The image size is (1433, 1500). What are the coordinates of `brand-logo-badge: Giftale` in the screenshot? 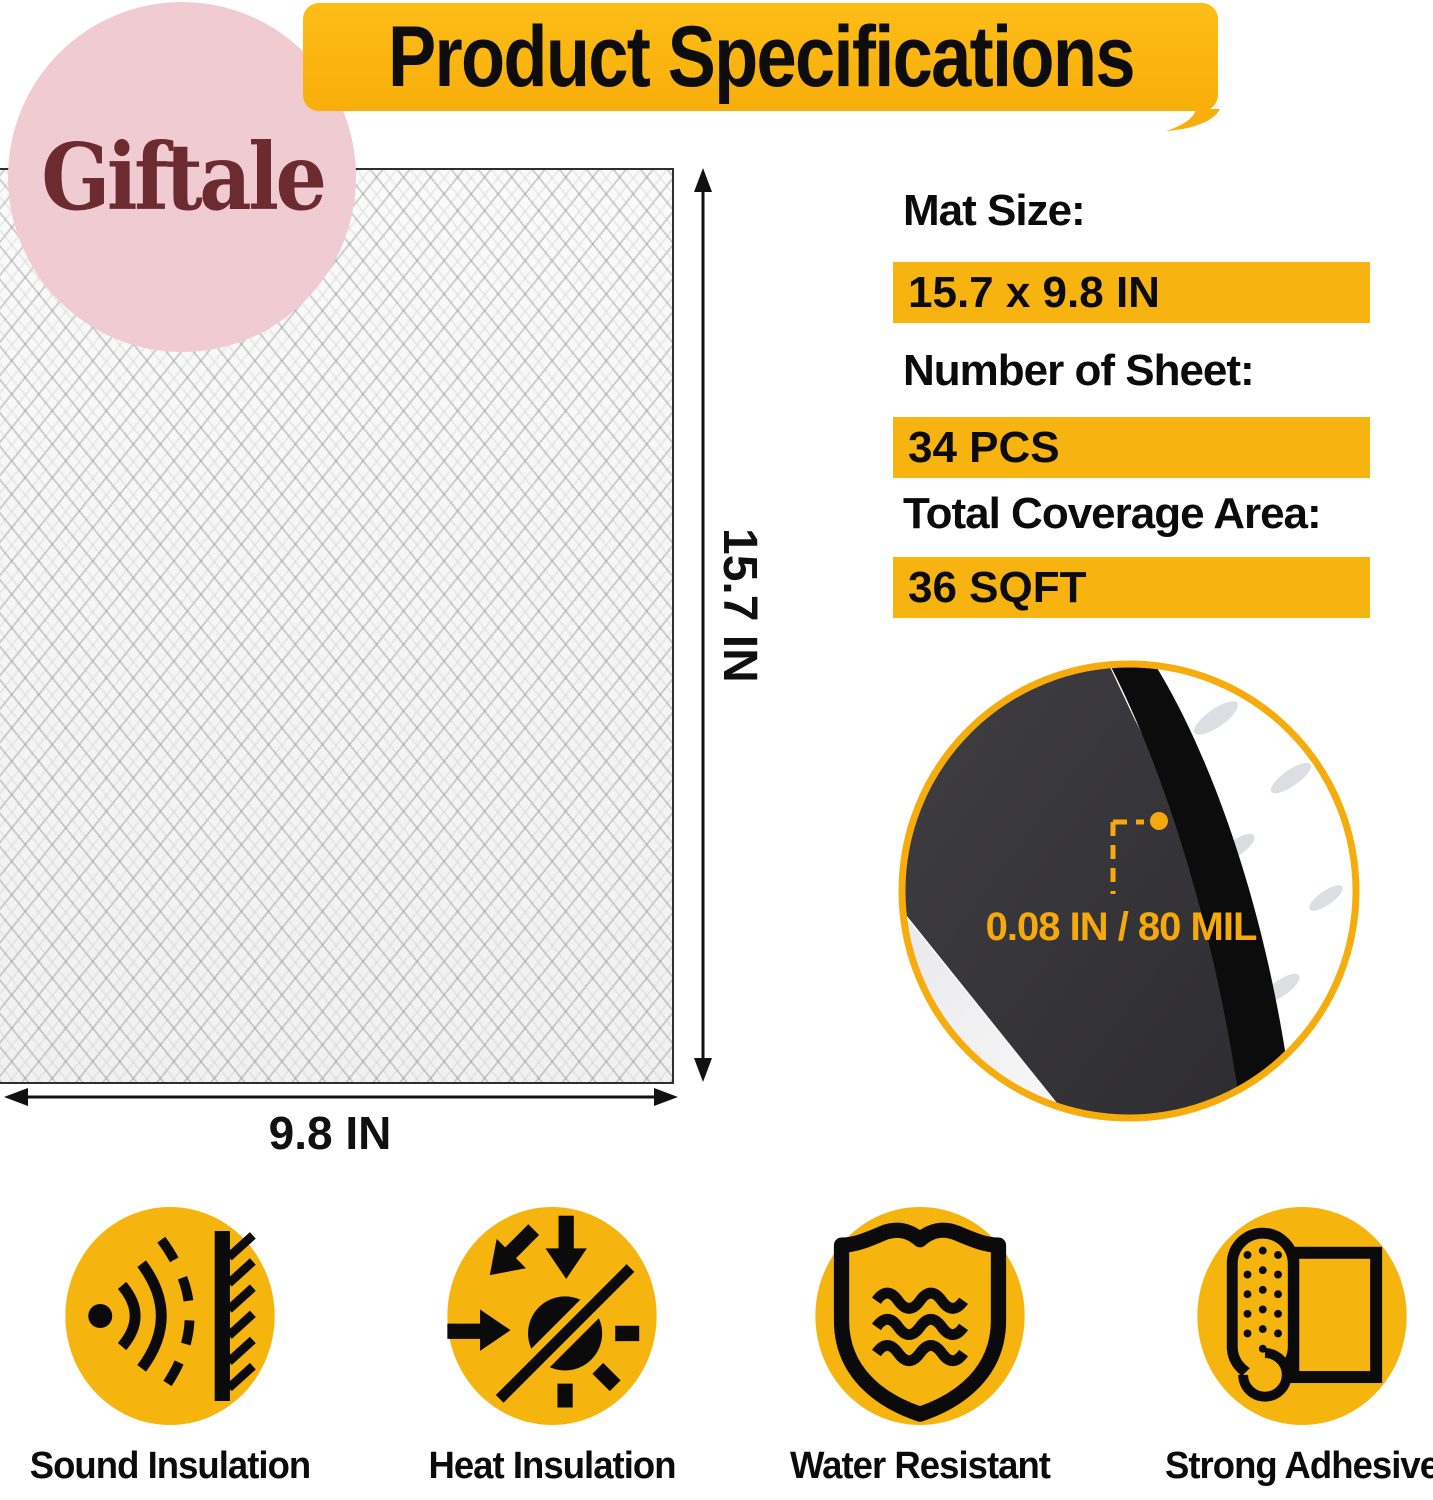 It's located at (182, 177).